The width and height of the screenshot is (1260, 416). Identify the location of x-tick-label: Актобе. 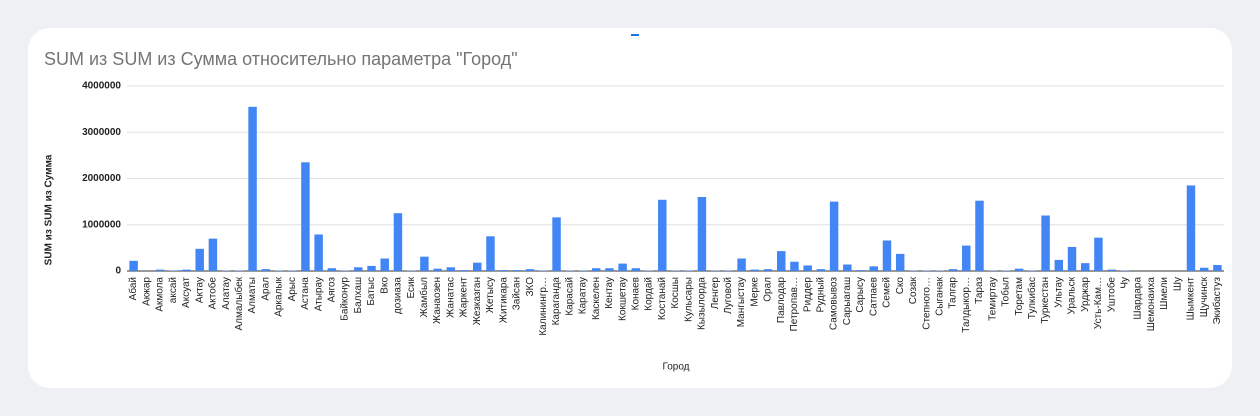
(213, 293).